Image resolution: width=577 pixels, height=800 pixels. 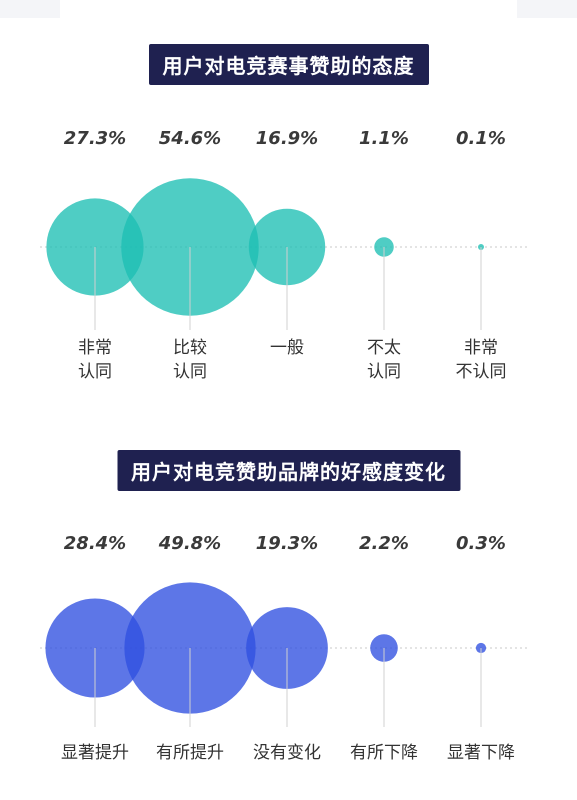 What do you see at coordinates (95, 753) in the screenshot?
I see `category-label: 显著提升` at bounding box center [95, 753].